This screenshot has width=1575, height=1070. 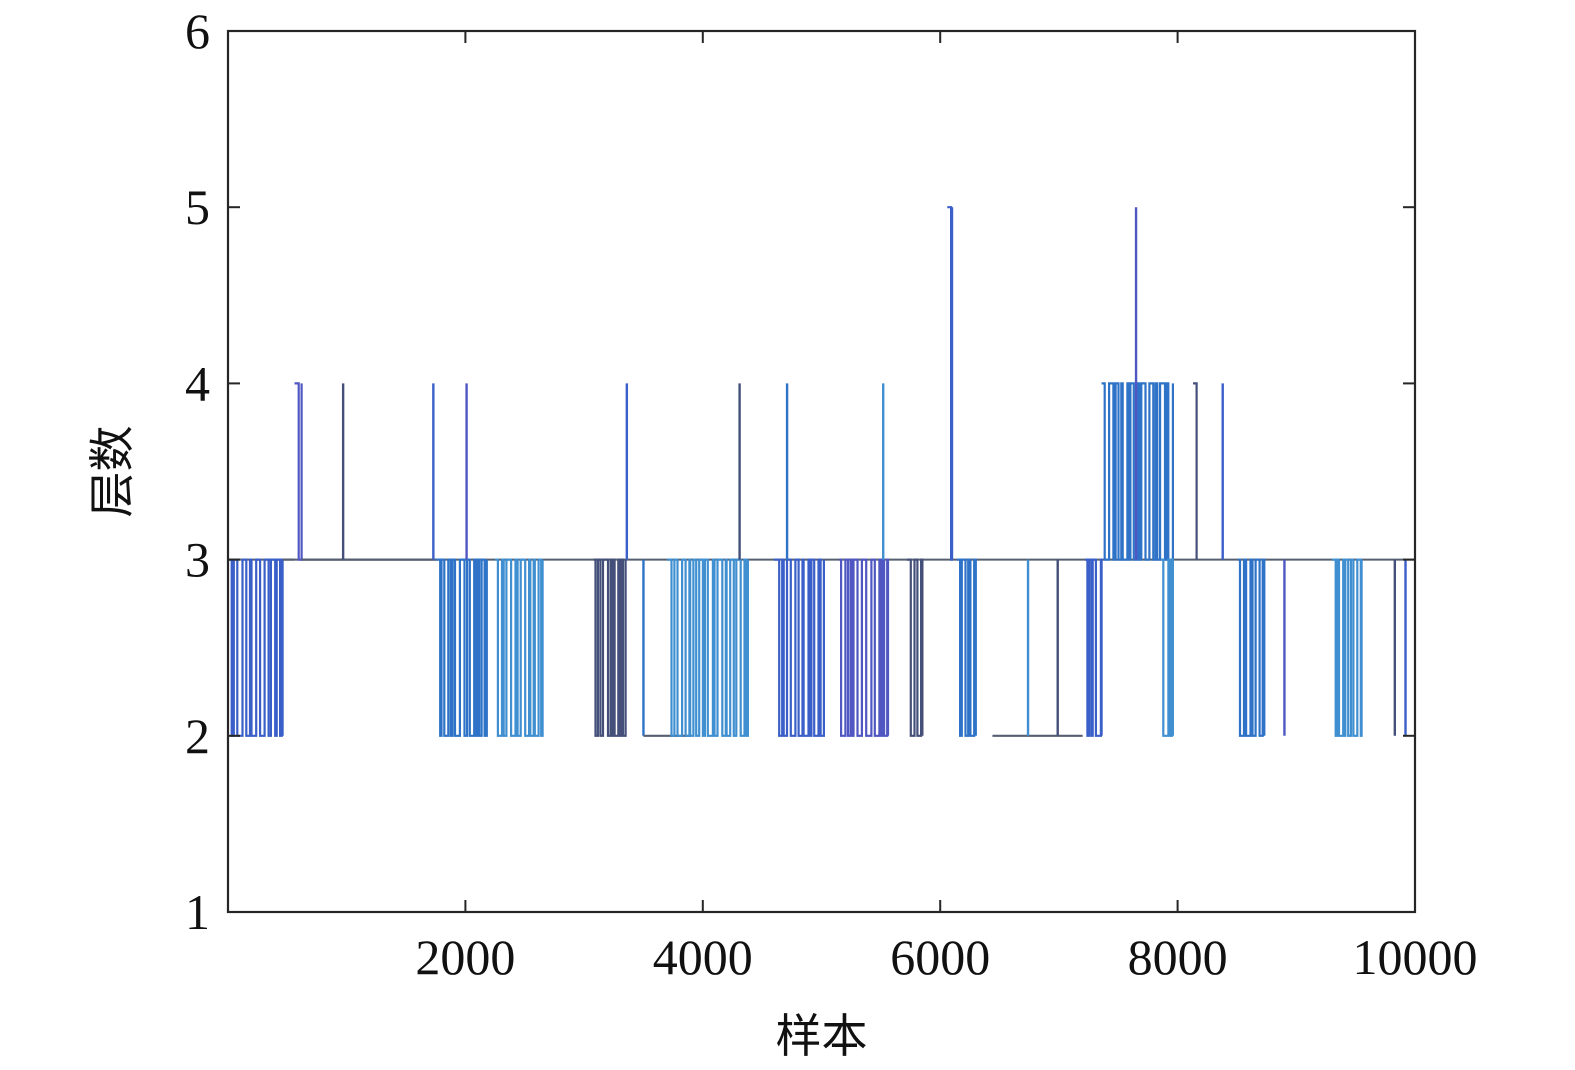 What do you see at coordinates (703, 957) in the screenshot?
I see `x-tick-label: 4000` at bounding box center [703, 957].